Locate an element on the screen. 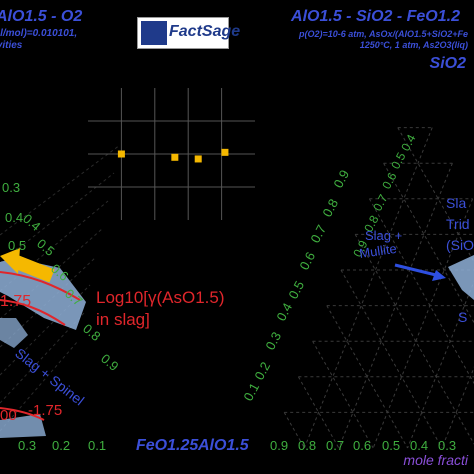 The height and width of the screenshot is (474, 474). left-axis-tick: 0.3 is located at coordinates (11, 187).